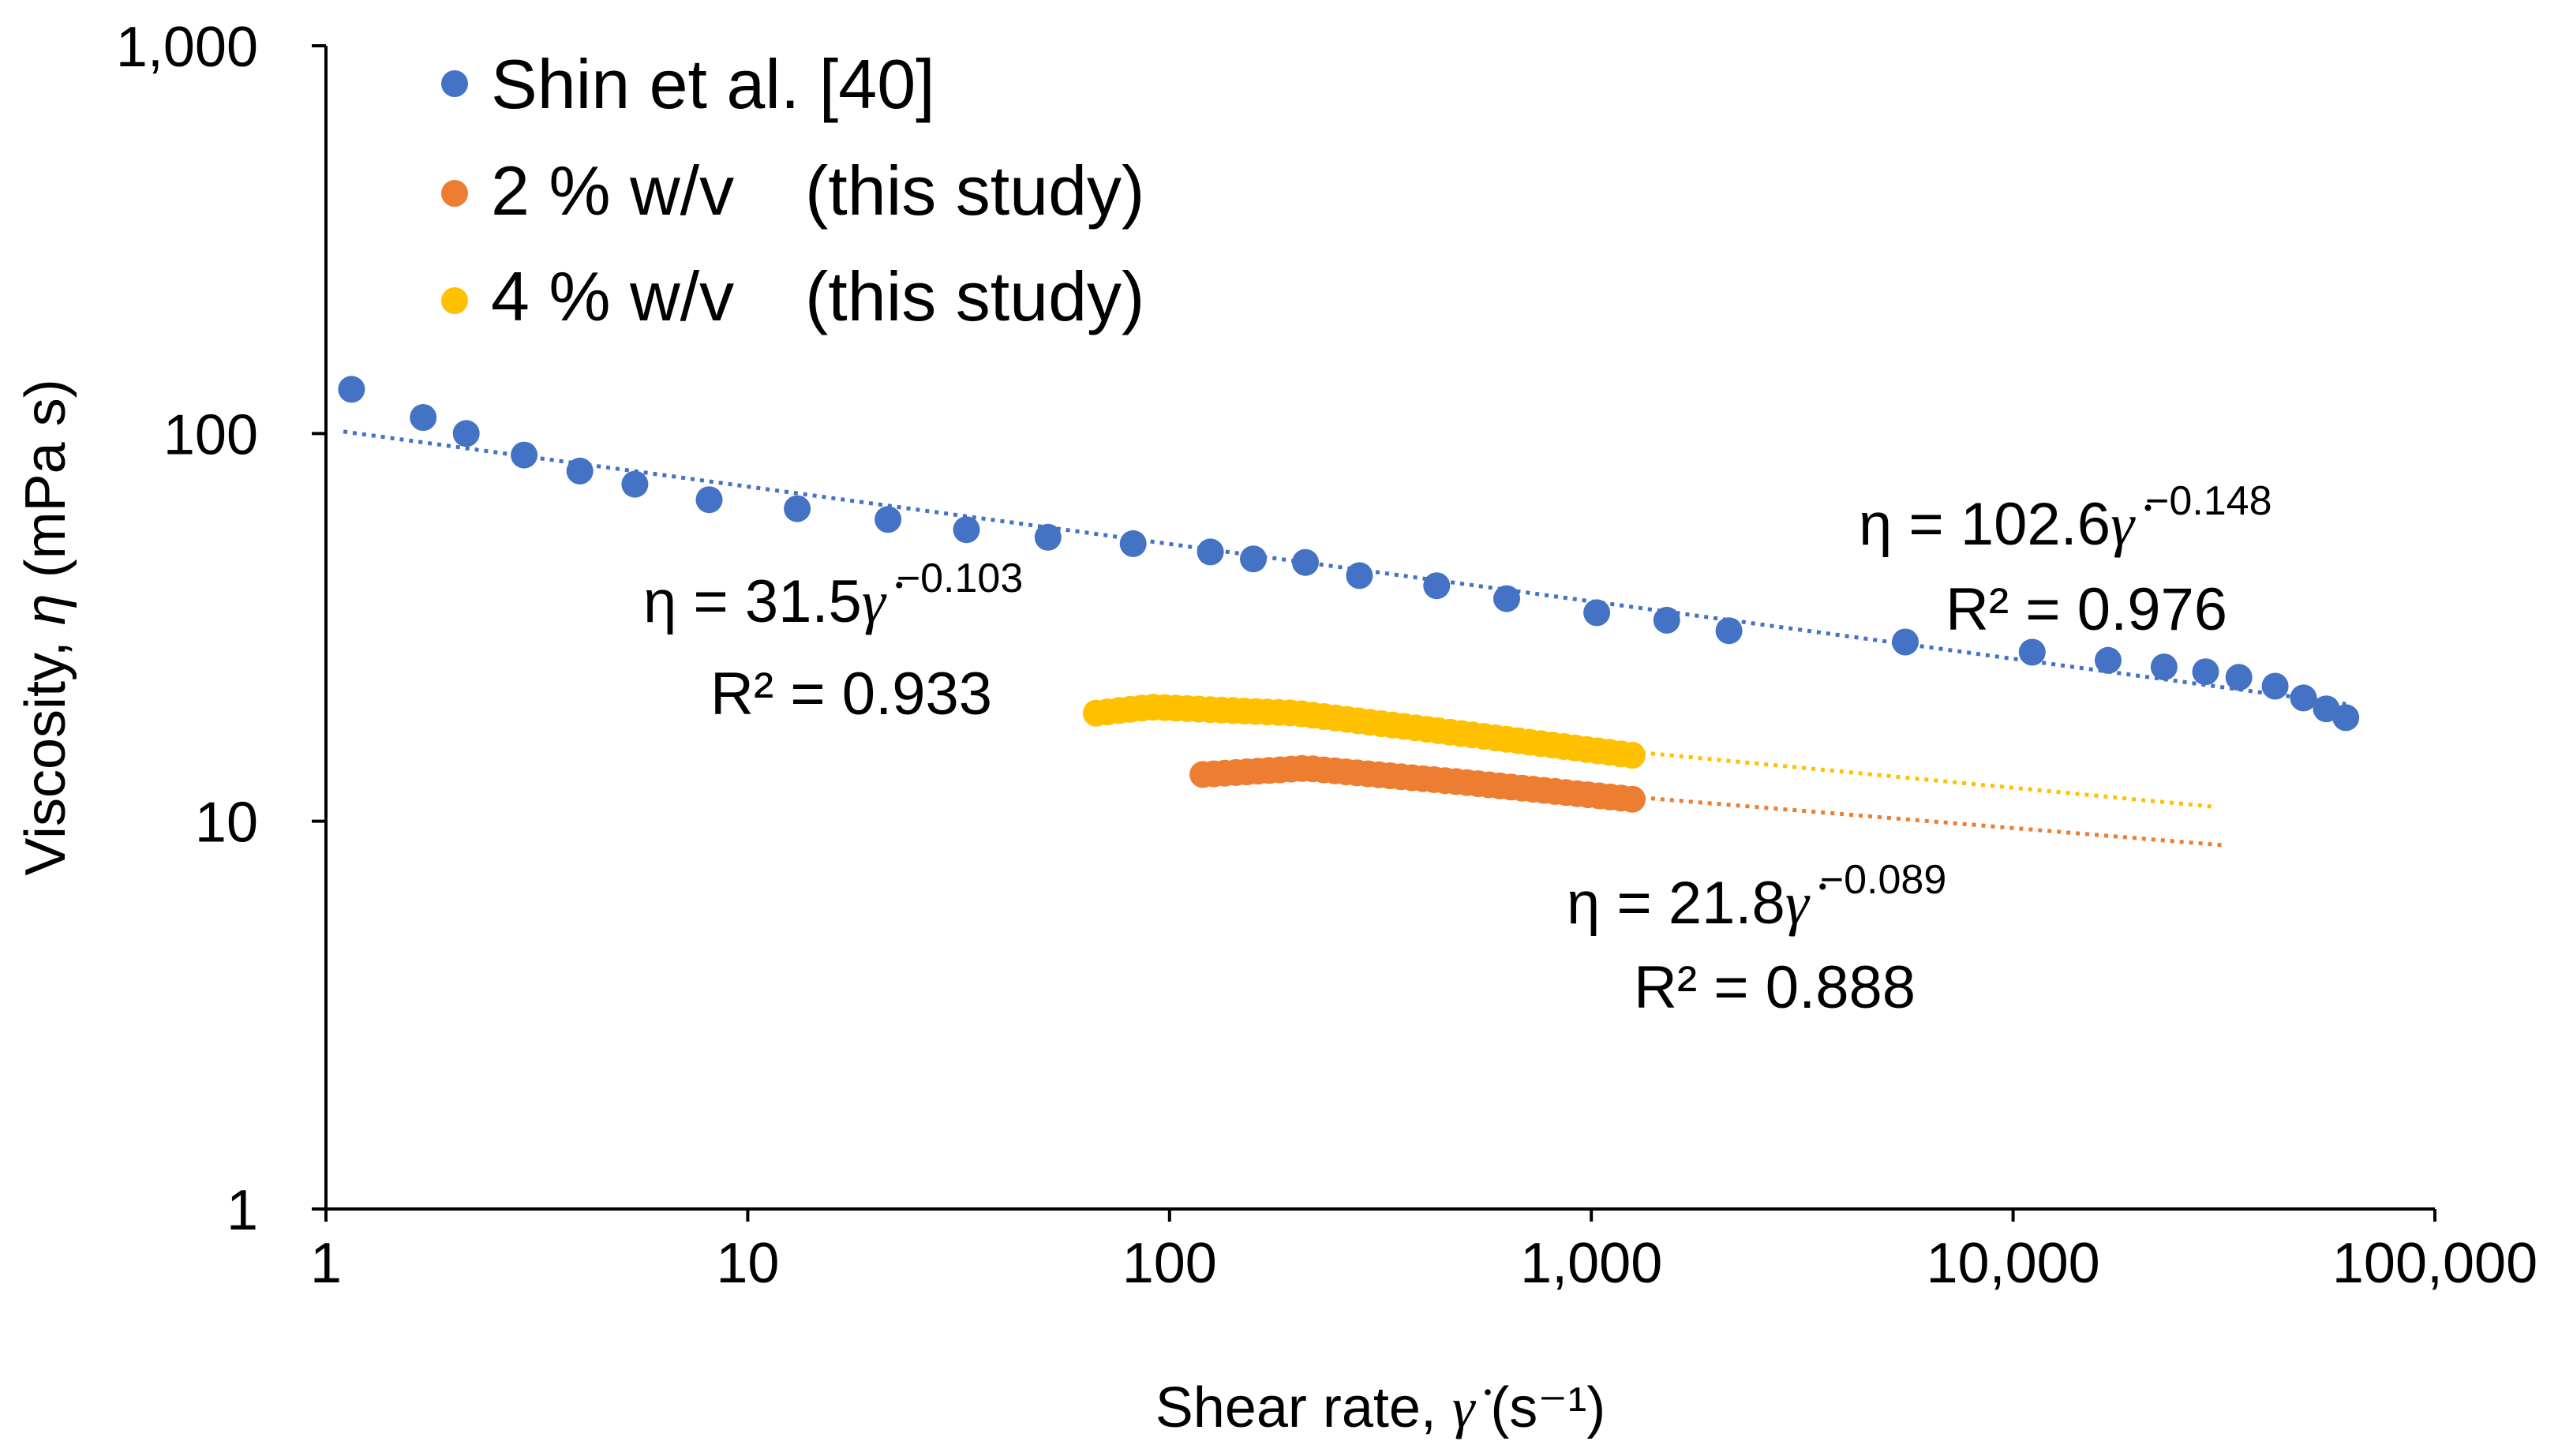 This screenshot has height=1456, width=2573. I want to click on fit-equation-2pct: η = 21.8γ̇ −0.089, so click(1756, 897).